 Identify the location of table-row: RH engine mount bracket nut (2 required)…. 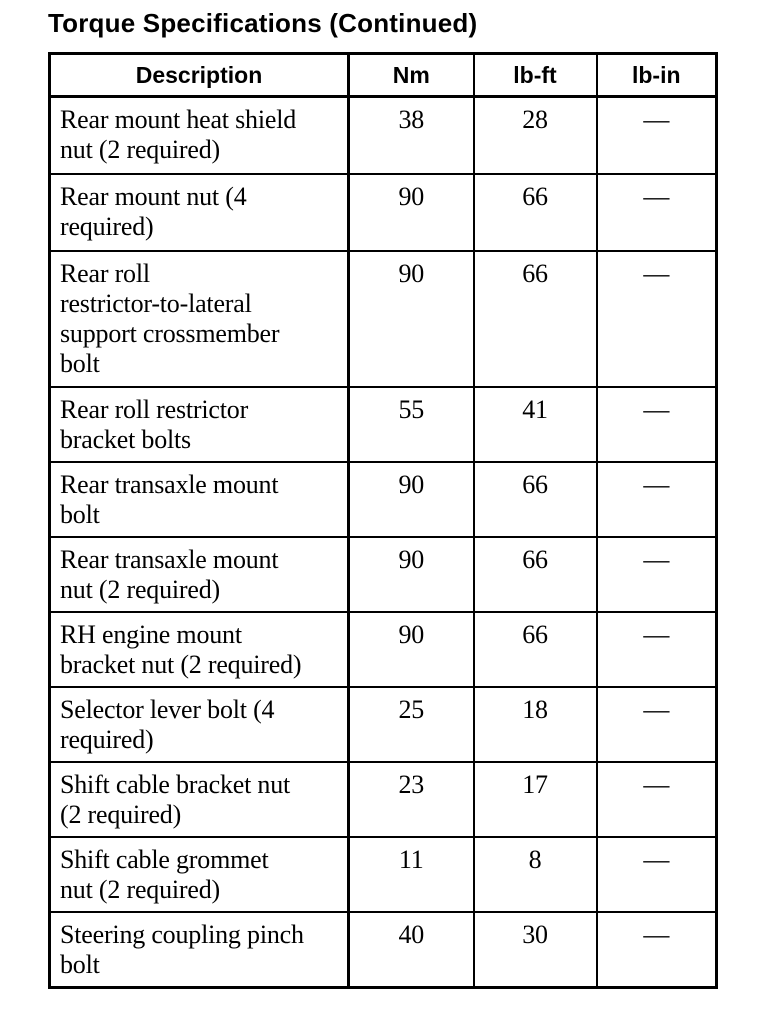
(383, 649).